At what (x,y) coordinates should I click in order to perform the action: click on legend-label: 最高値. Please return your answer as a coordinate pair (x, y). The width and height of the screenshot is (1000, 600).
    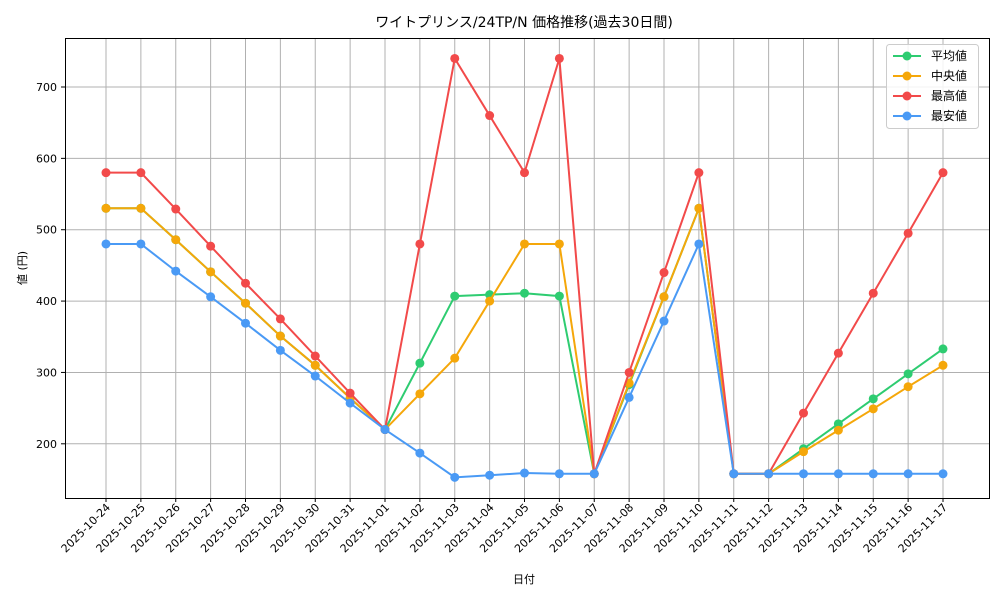
    Looking at the image, I should click on (949, 95).